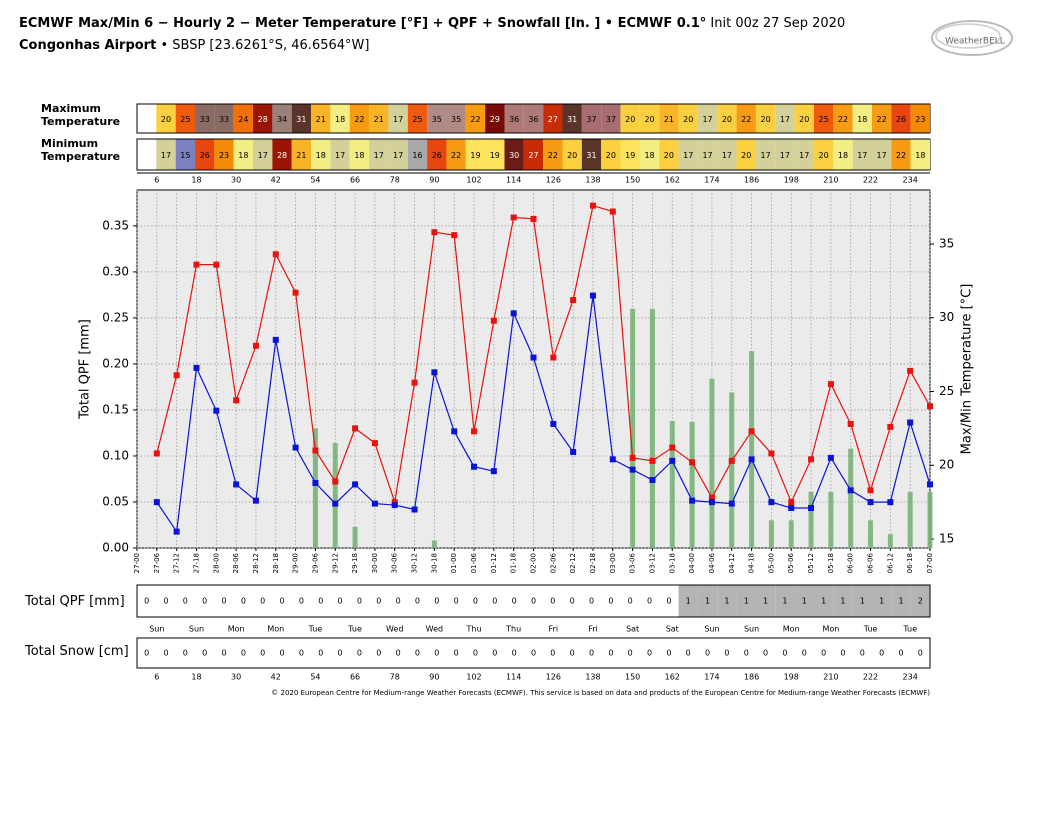 The width and height of the screenshot is (1040, 816). What do you see at coordinates (946, 465) in the screenshot?
I see `y2-tick-label: 20` at bounding box center [946, 465].